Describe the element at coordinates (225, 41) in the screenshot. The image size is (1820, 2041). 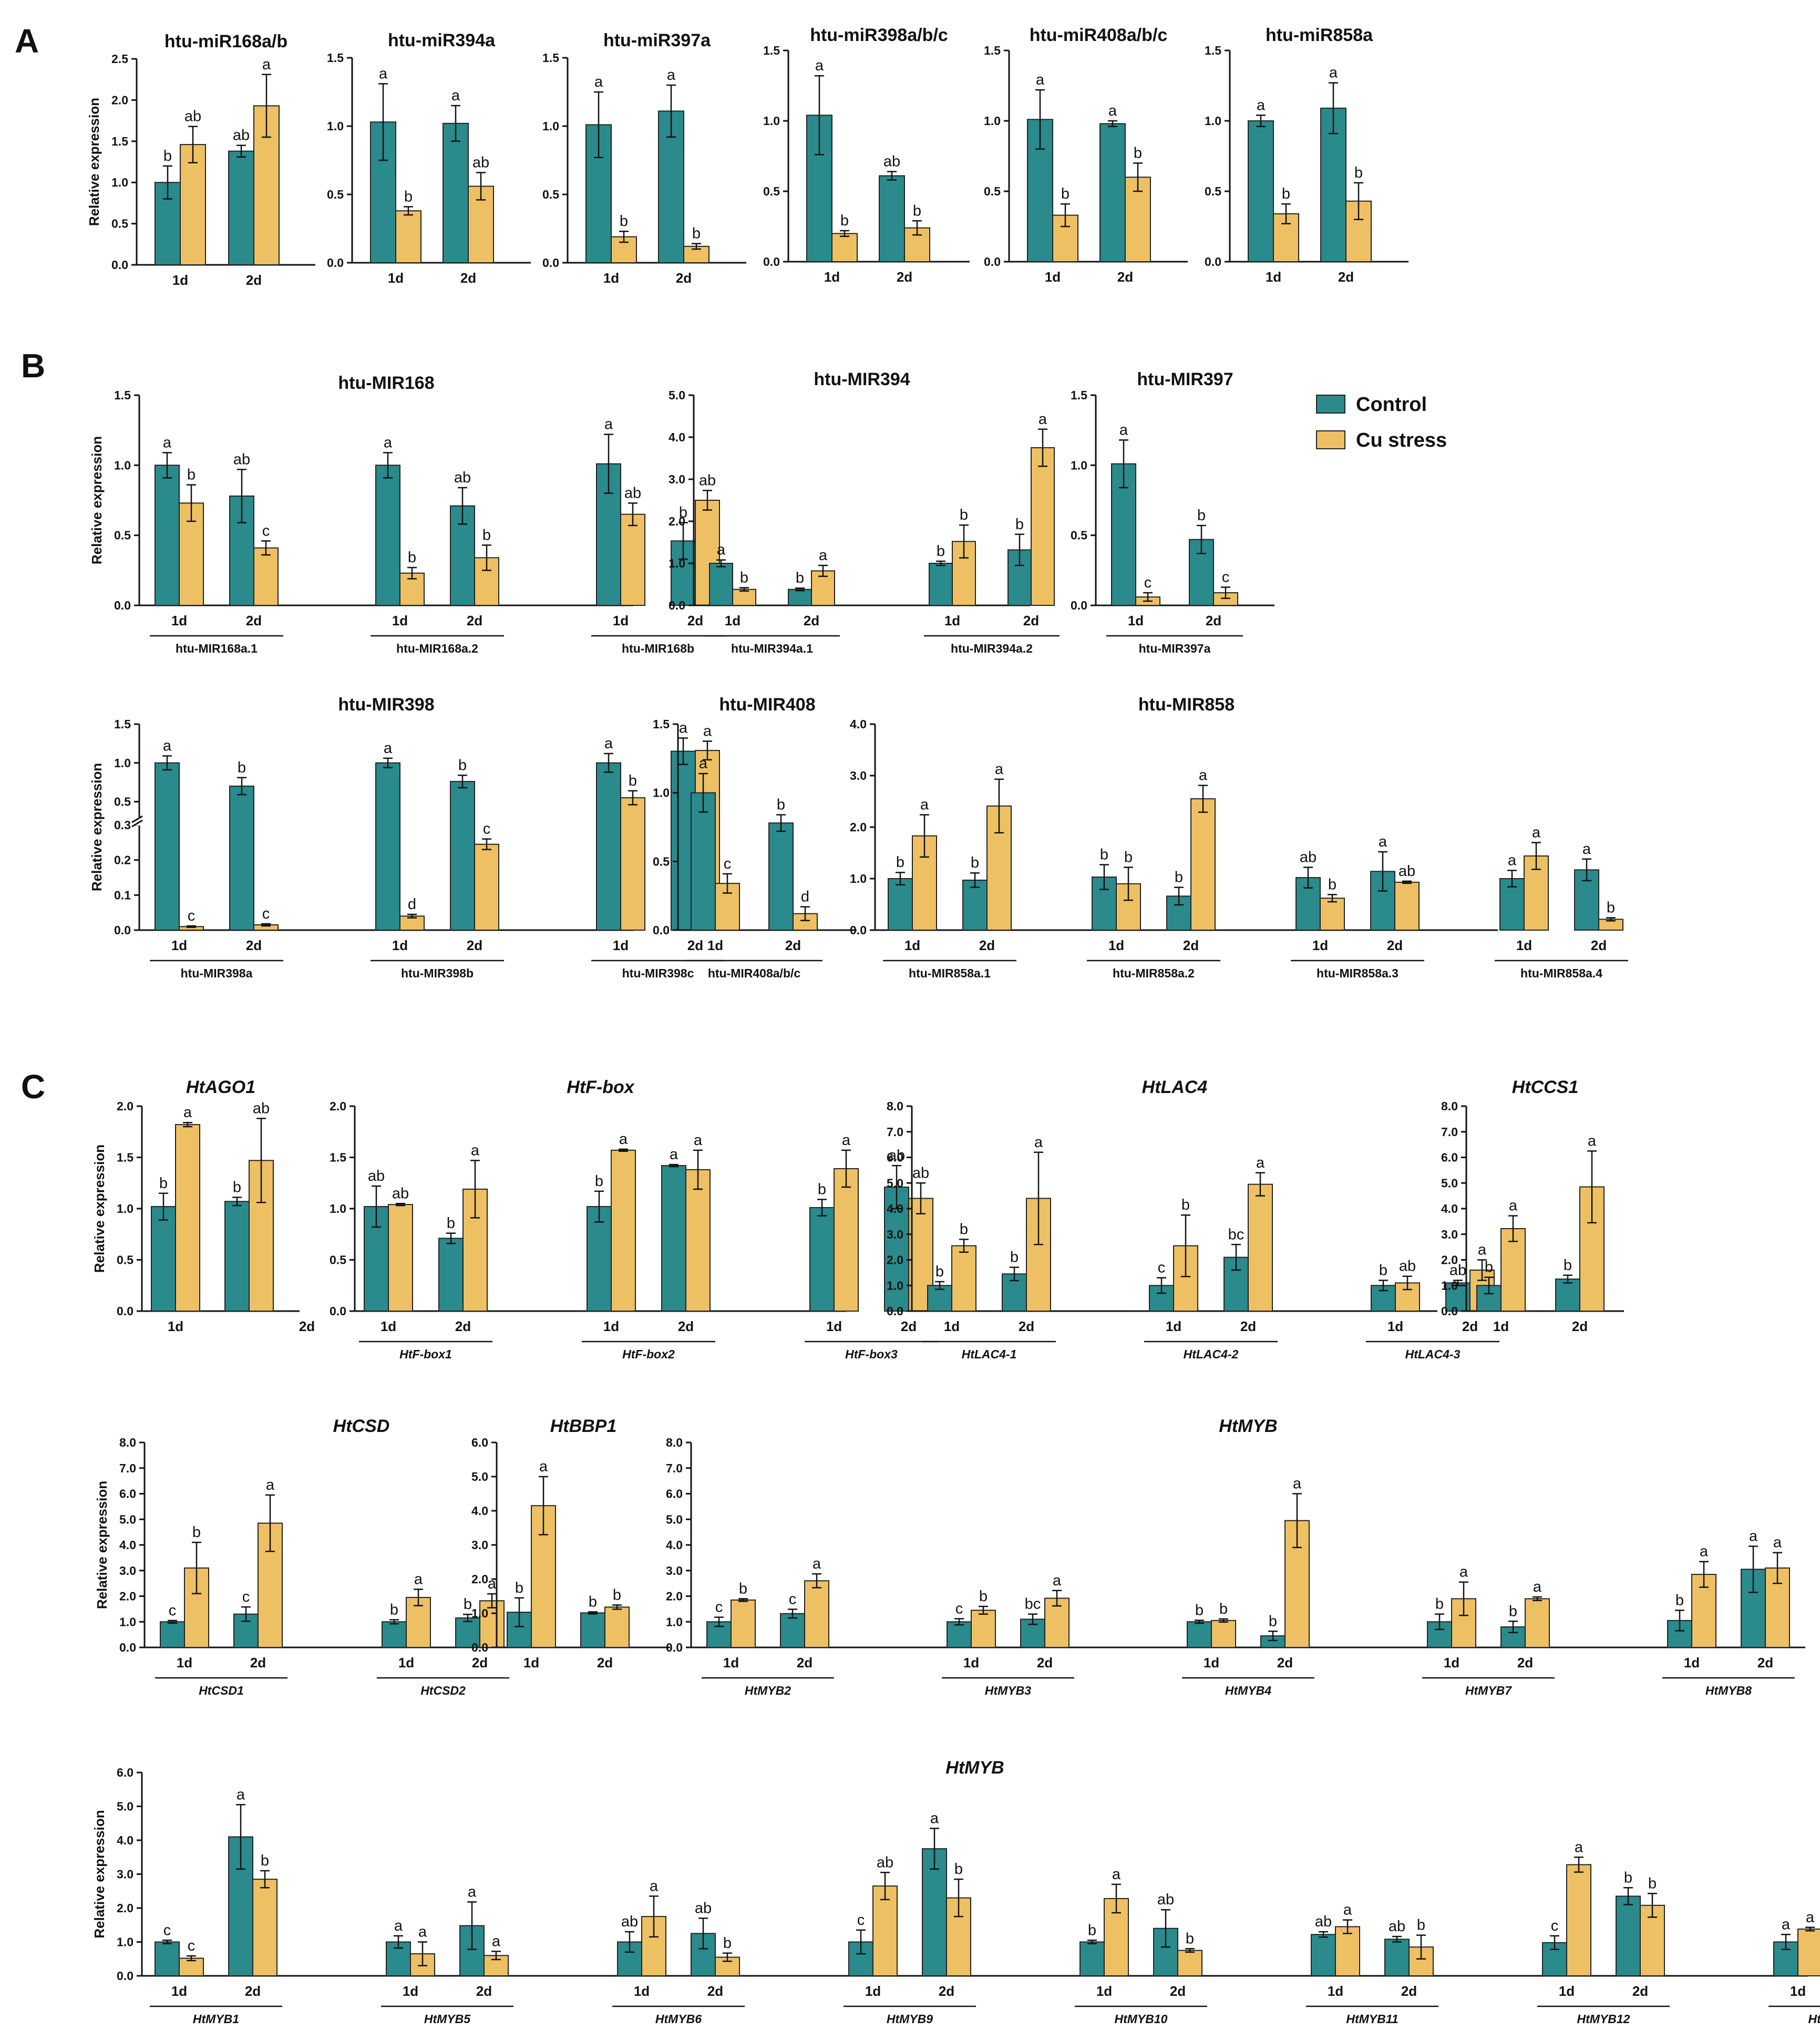
I see `chart-title: htu-miR168a/b` at that location.